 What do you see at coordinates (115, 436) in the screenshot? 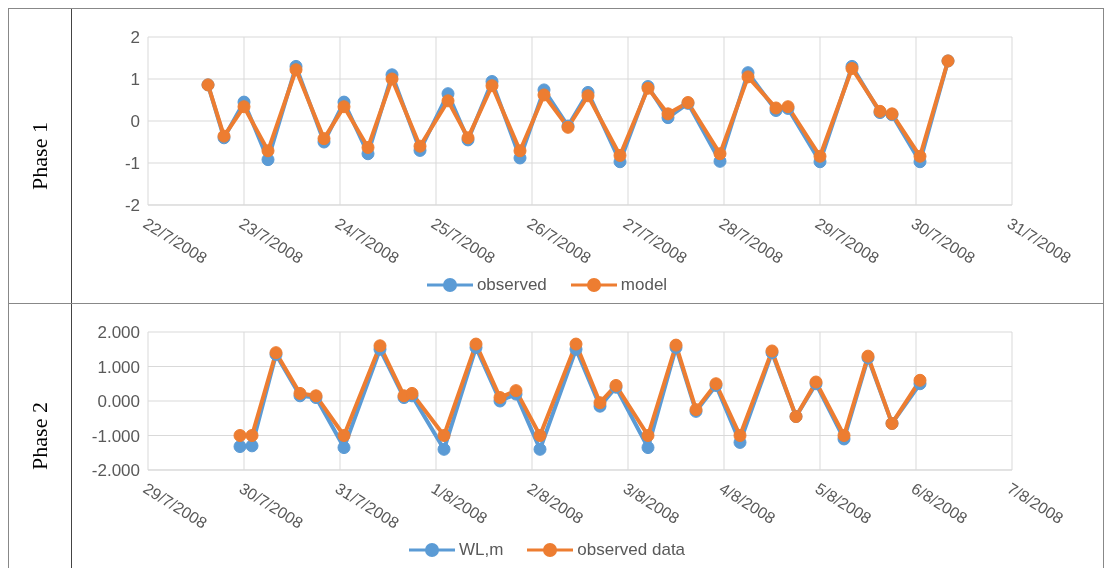
I see `y-tick-label: -1.000` at bounding box center [115, 436].